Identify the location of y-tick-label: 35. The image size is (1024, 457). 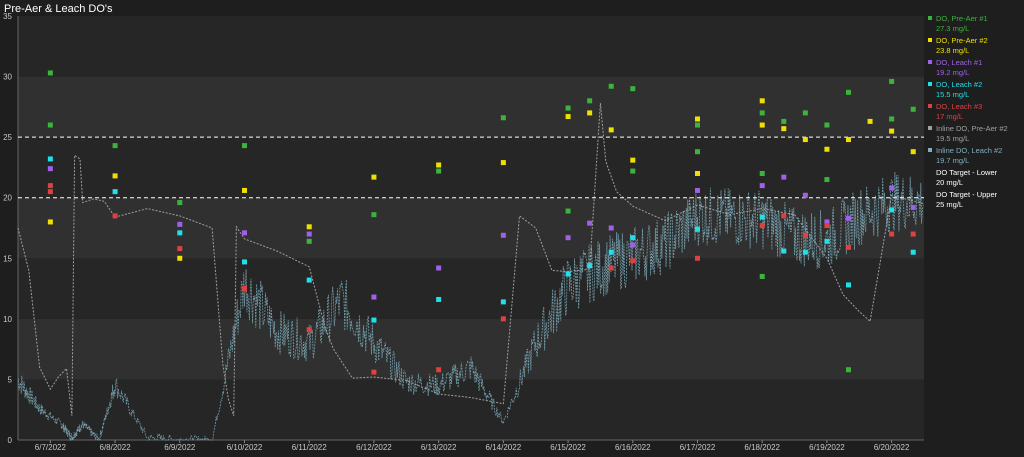
(7, 16).